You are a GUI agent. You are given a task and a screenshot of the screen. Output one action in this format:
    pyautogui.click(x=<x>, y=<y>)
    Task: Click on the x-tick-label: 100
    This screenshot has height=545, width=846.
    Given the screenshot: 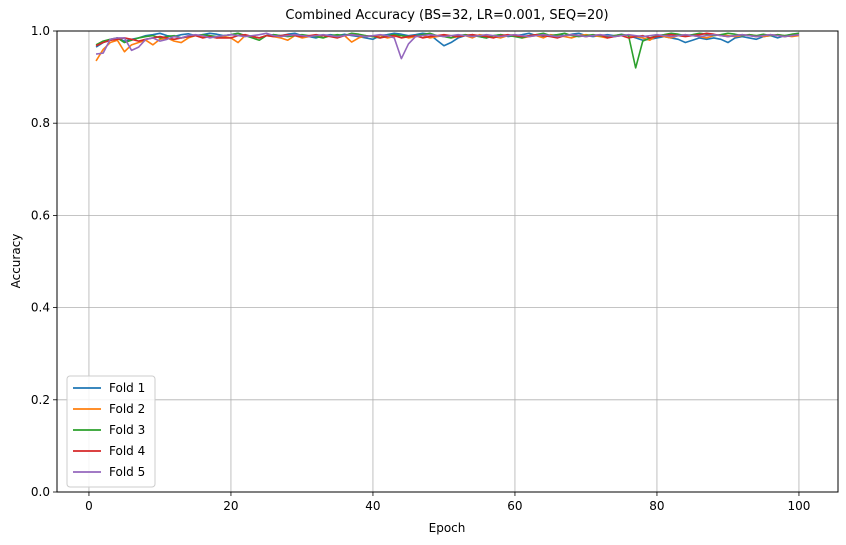 What is the action you would take?
    pyautogui.click(x=798, y=506)
    